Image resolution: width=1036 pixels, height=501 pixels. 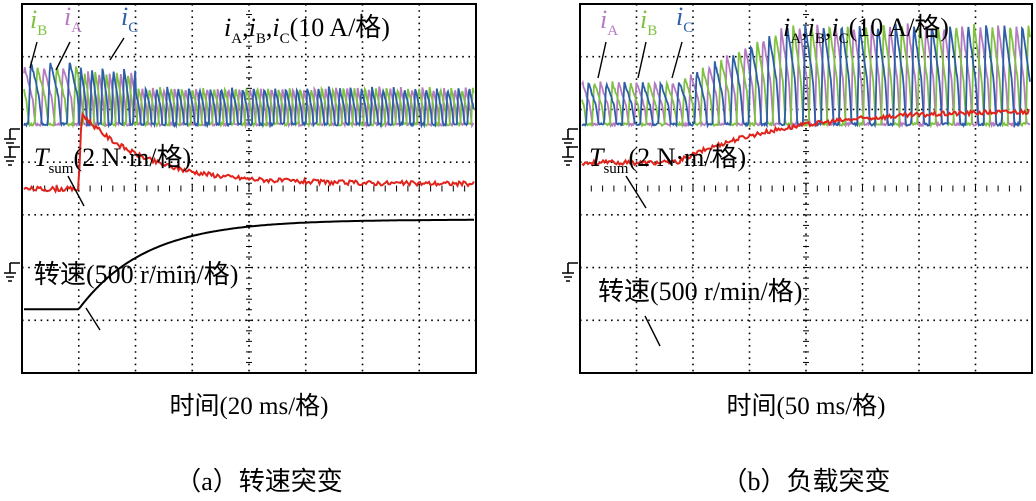 What do you see at coordinates (93, 319) in the screenshot?
I see `speed-leader-a` at bounding box center [93, 319].